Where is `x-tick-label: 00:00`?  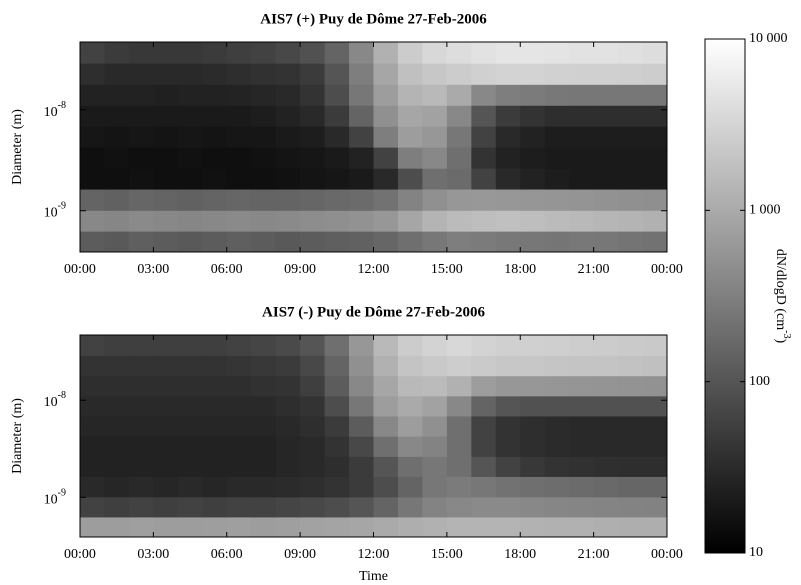 x-tick-label: 00:00 is located at coordinates (667, 269).